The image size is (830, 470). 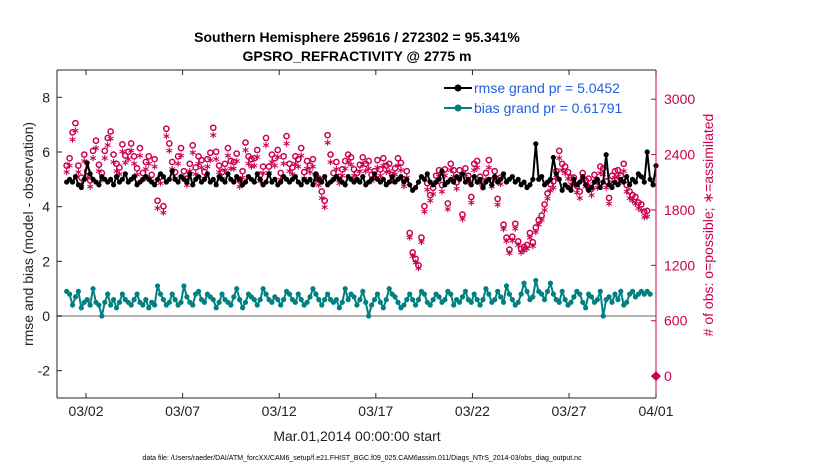 I want to click on y2-tick-label: 1800, so click(x=679, y=210).